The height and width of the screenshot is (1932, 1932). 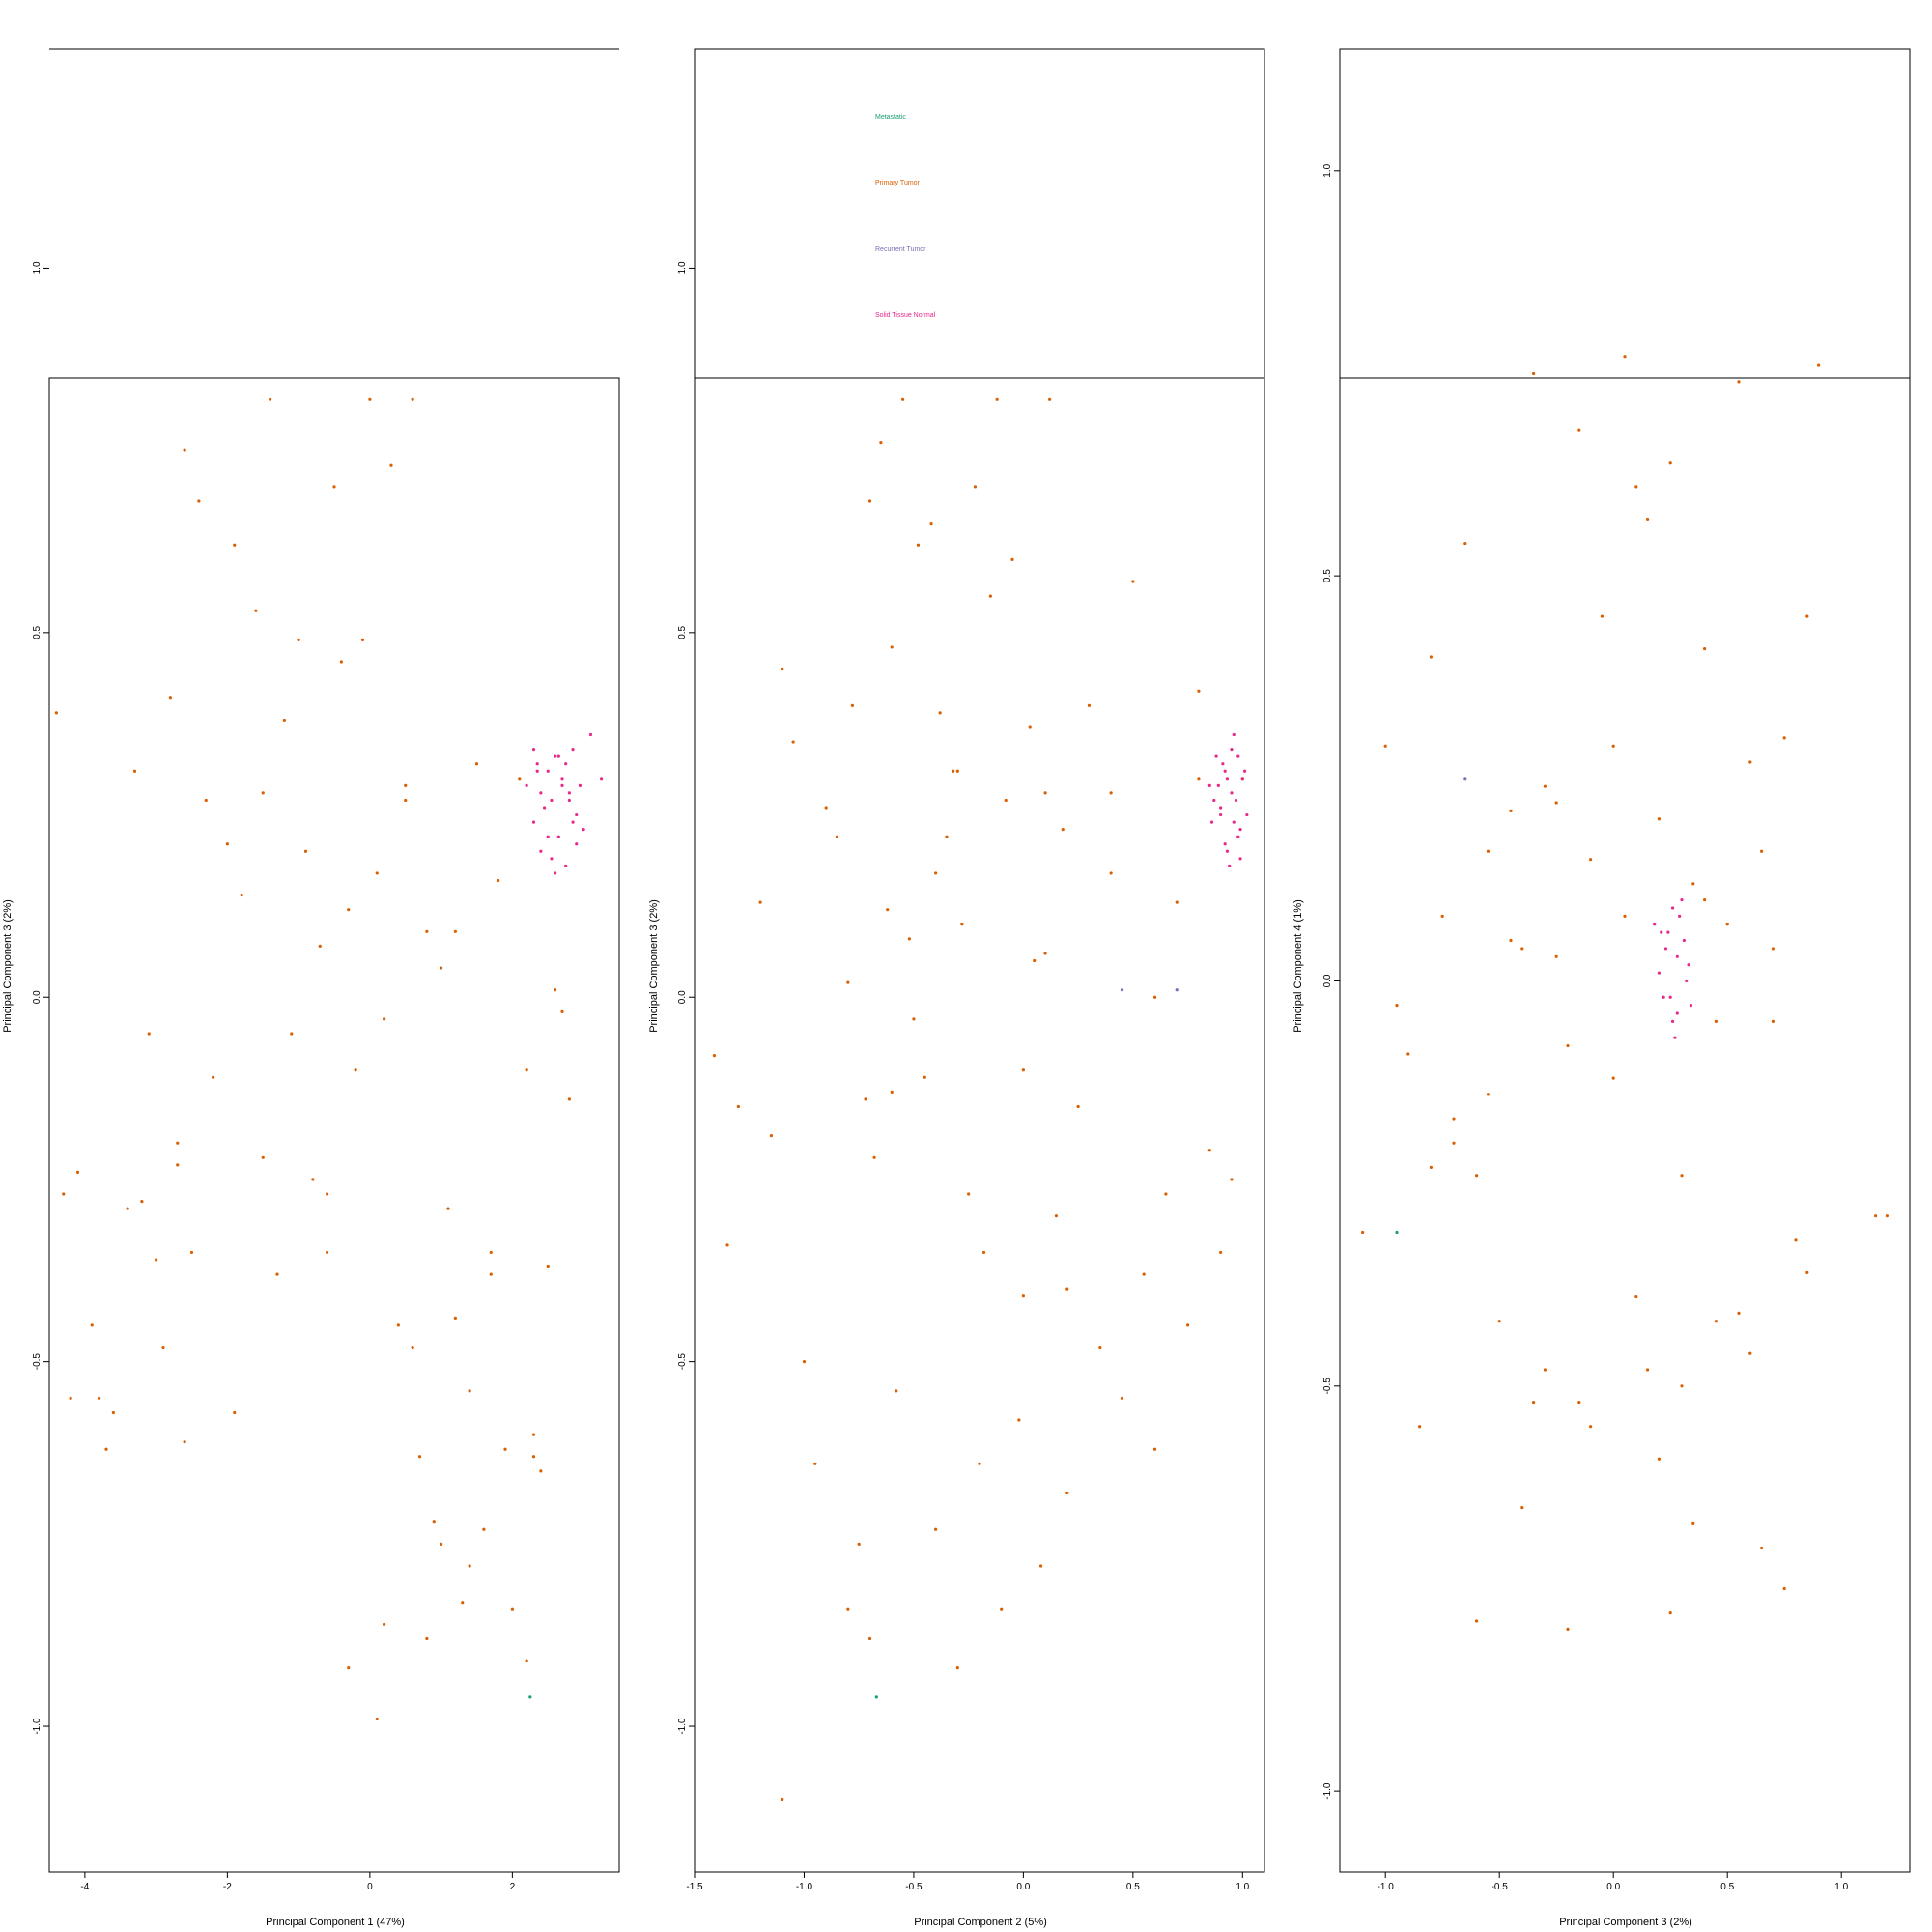 I want to click on y-axis-label: Principal Component 3 (2%), so click(x=8, y=966).